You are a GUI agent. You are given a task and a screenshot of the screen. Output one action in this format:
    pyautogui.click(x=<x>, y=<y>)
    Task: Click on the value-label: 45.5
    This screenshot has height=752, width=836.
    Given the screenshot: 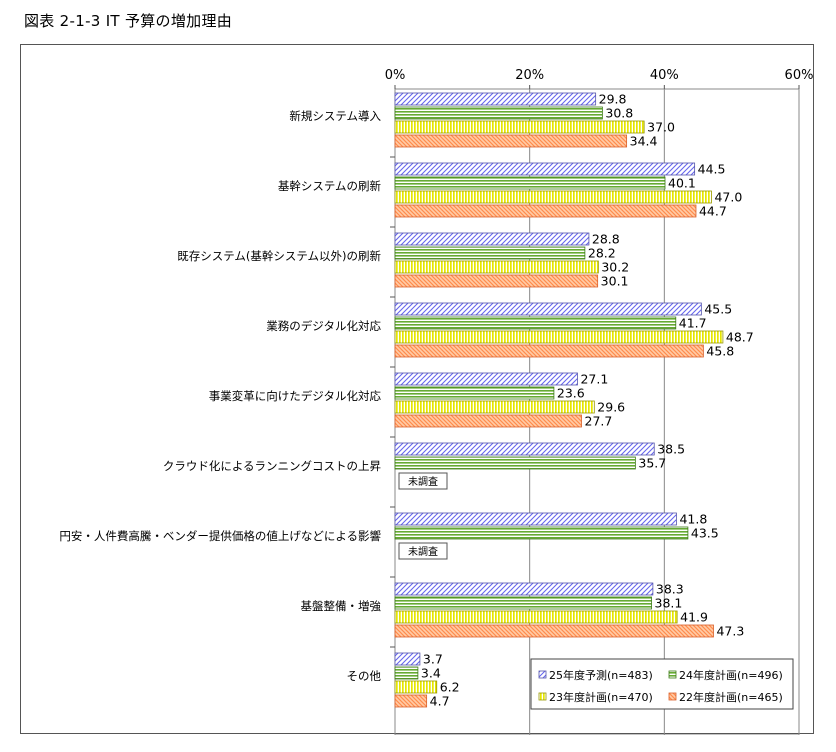 What is the action you would take?
    pyautogui.click(x=718, y=309)
    